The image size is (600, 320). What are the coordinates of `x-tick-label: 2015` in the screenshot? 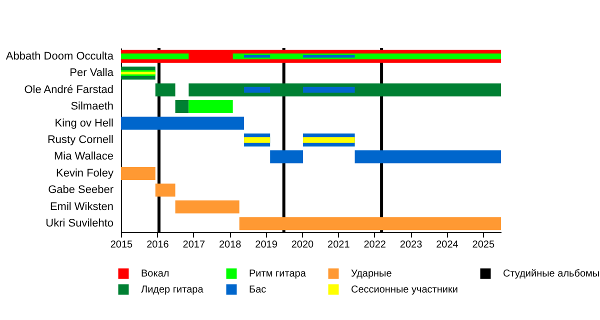 It's located at (122, 245).